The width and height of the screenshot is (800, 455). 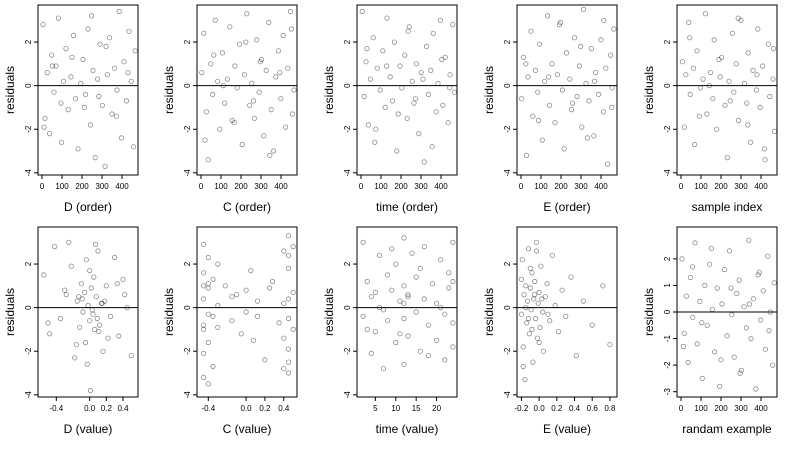 I want to click on x-tick-label: 0.0, so click(x=90, y=408).